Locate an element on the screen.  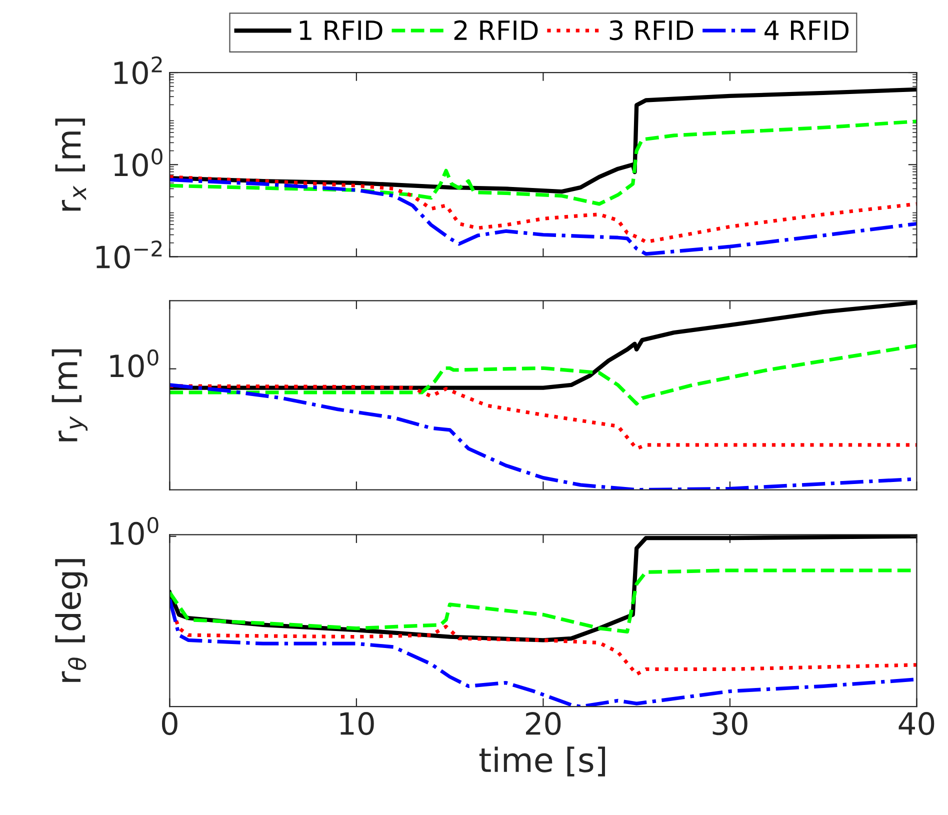
y-axis-title: r$_{θ}$ [deg] is located at coordinates (71, 620).